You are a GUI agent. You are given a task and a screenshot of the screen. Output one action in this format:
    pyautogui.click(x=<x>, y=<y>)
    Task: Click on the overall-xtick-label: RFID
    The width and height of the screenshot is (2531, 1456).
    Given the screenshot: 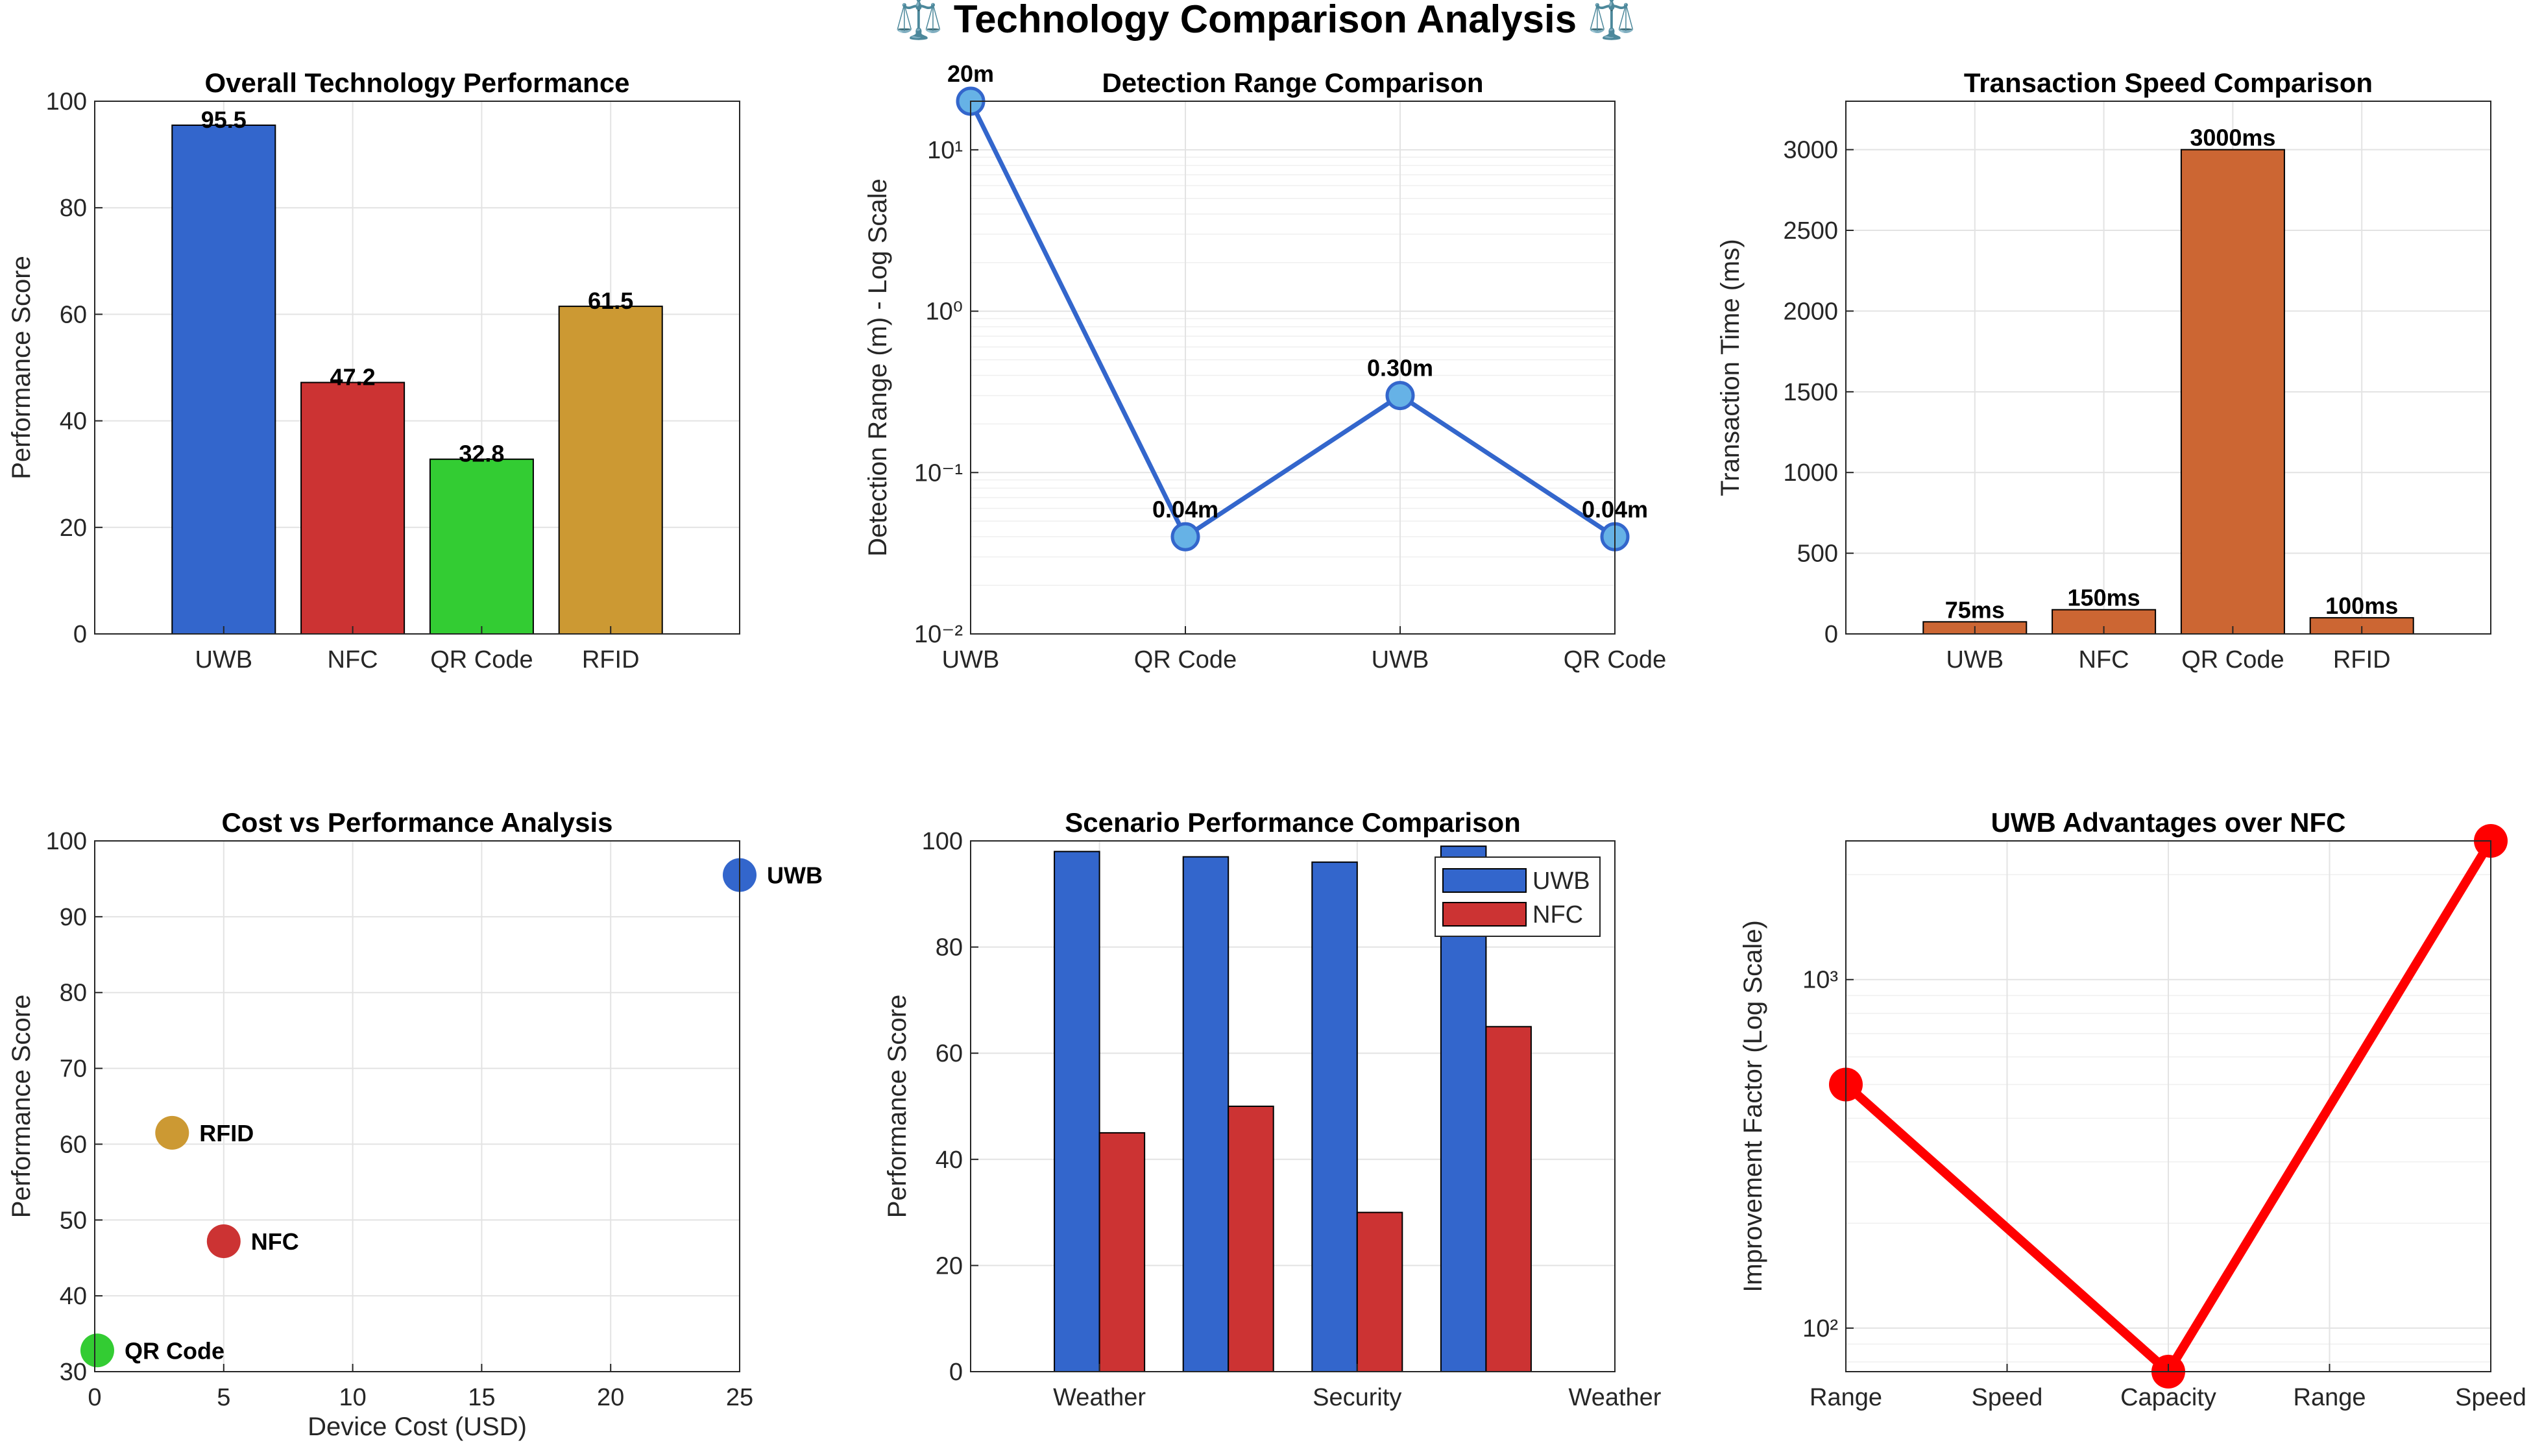 What is the action you would take?
    pyautogui.click(x=611, y=659)
    